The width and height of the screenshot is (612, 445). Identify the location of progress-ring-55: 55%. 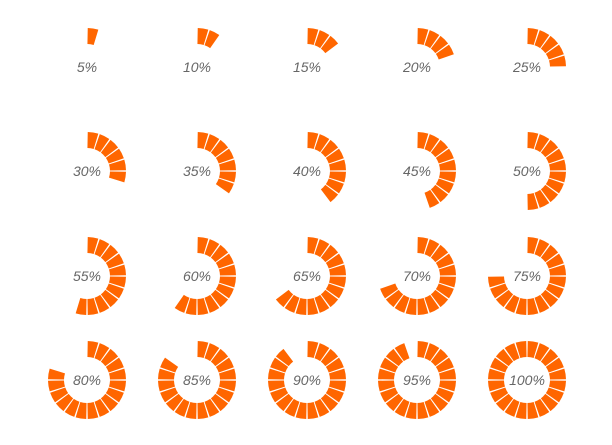
(99, 276).